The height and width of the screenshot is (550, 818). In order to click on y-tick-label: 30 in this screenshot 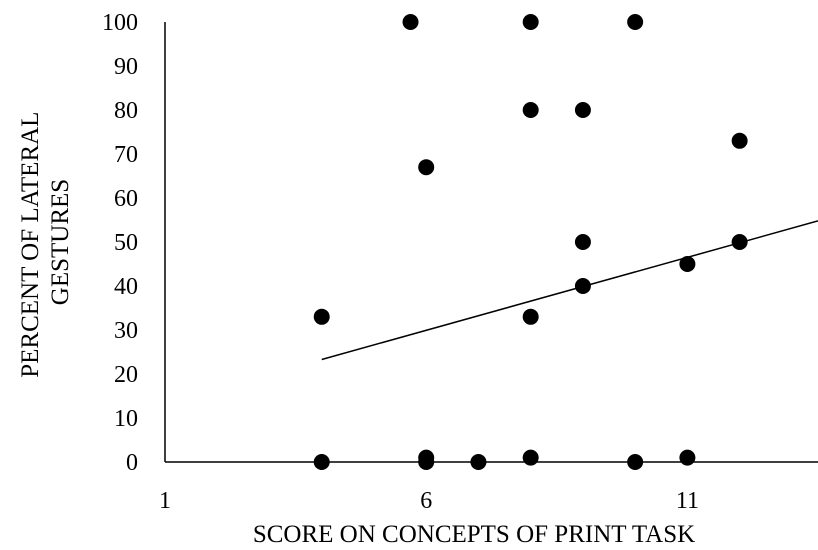, I will do `click(126, 331)`.